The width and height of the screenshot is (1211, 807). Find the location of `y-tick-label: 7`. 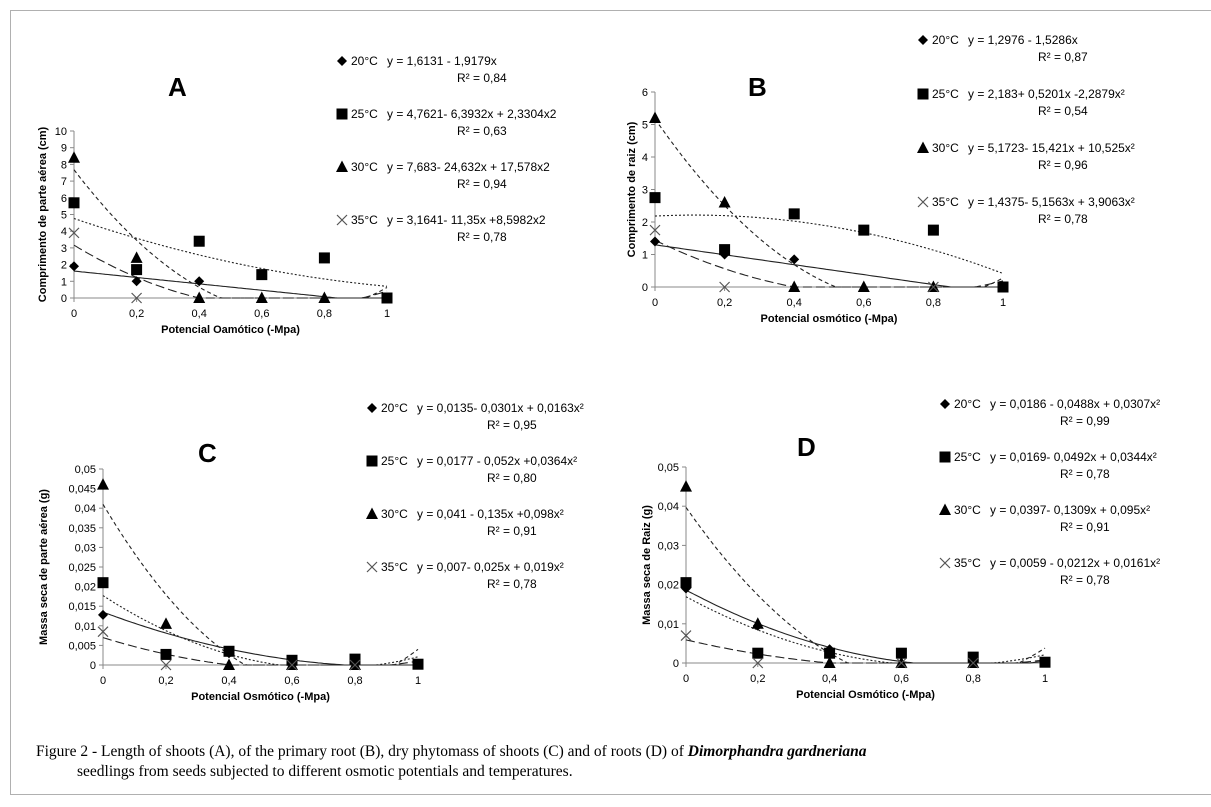

y-tick-label: 7 is located at coordinates (64, 182).